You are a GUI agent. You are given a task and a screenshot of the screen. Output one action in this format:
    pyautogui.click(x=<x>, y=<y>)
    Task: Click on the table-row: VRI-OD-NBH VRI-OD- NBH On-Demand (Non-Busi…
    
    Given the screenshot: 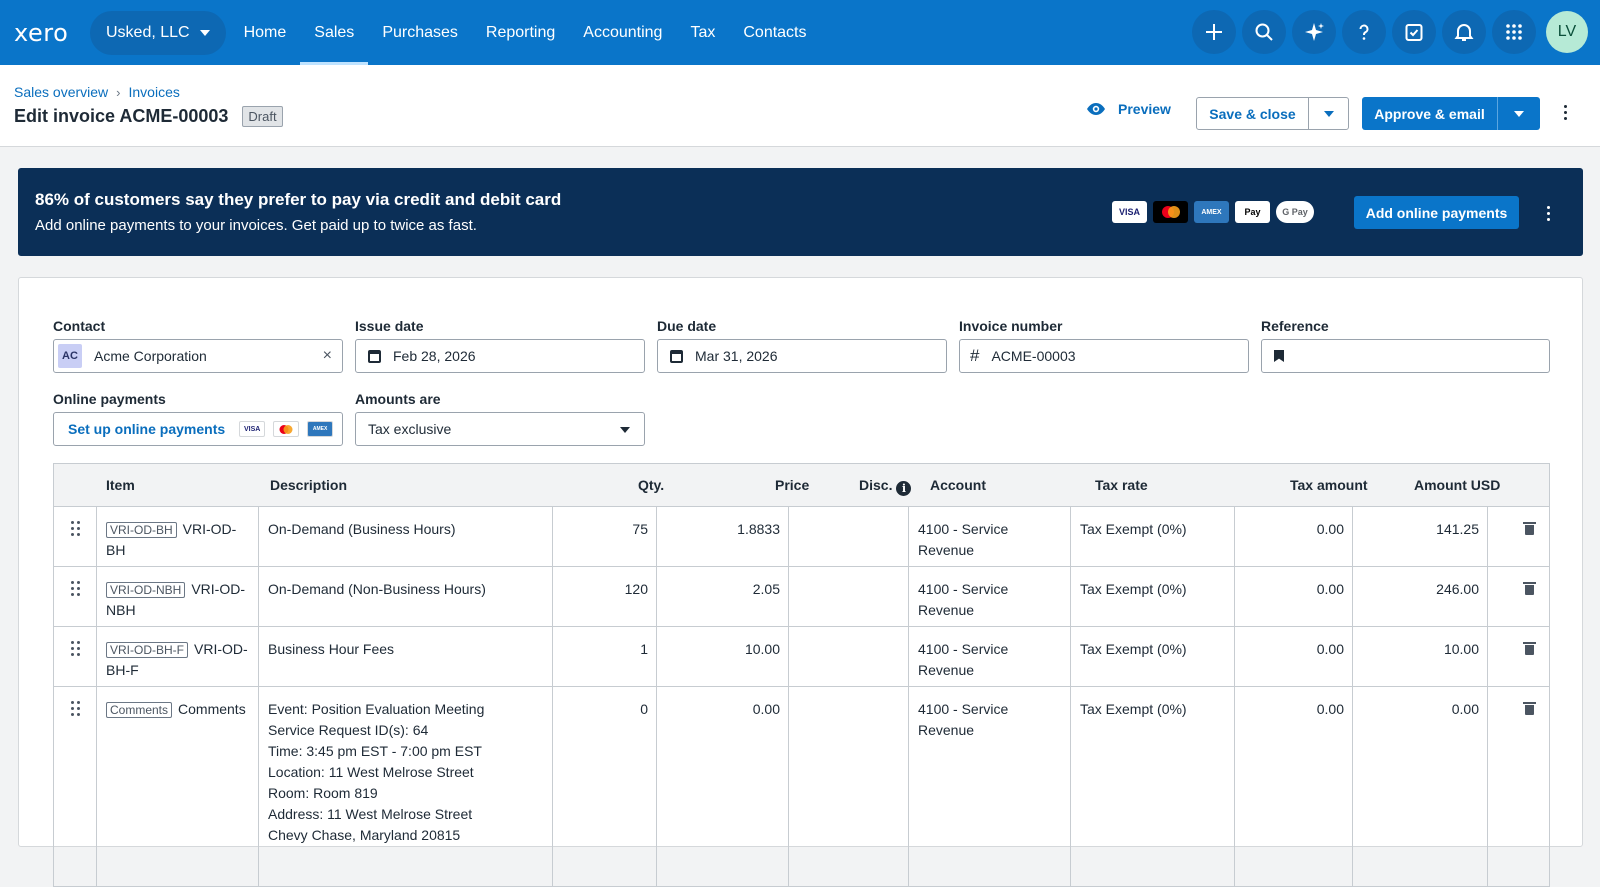 What is the action you would take?
    pyautogui.click(x=801, y=597)
    